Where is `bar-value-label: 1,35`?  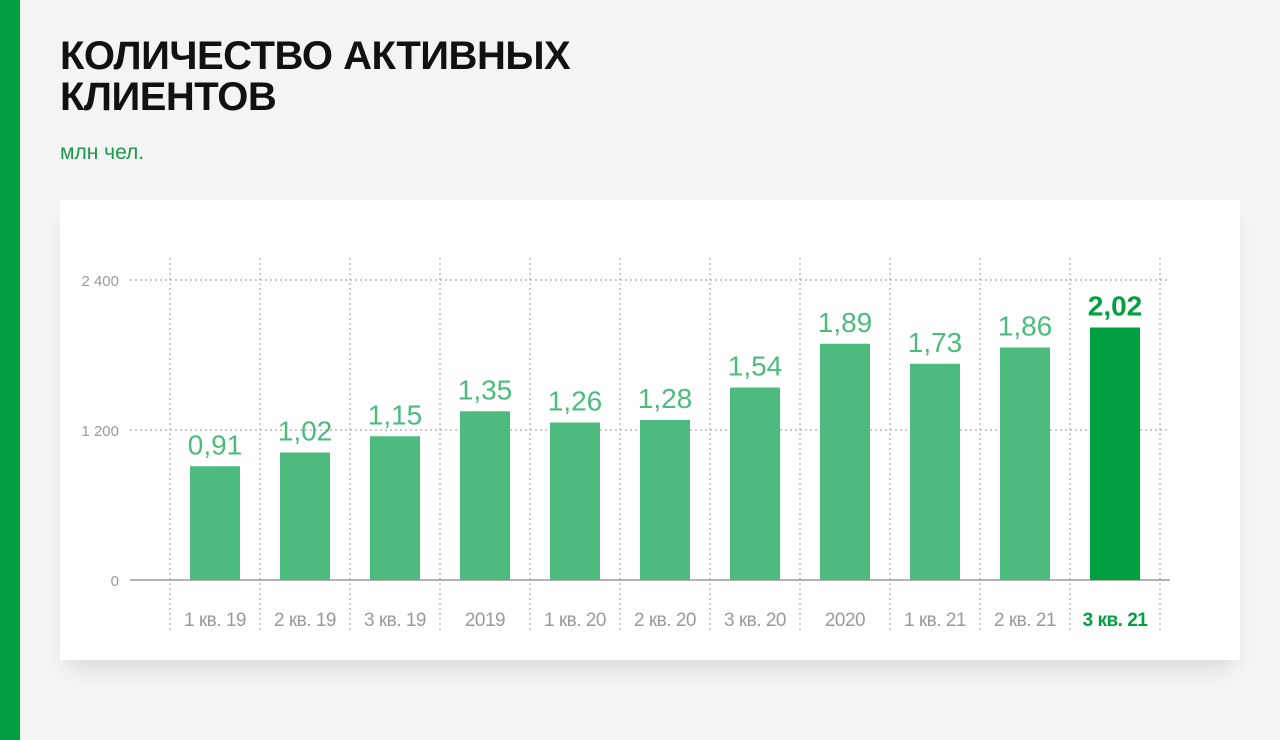 bar-value-label: 1,35 is located at coordinates (485, 389).